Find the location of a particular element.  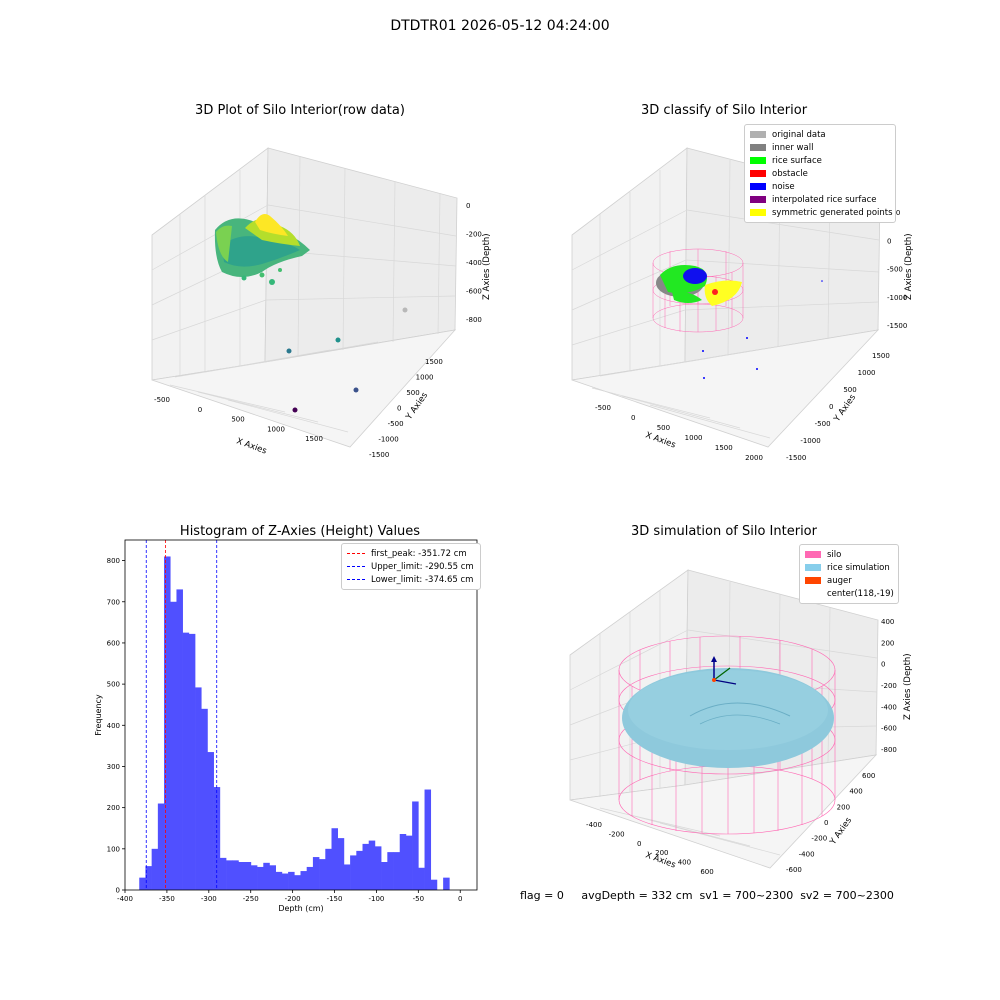

raw-z-axis-label: Z Axies (Depth) is located at coordinates (487, 266).